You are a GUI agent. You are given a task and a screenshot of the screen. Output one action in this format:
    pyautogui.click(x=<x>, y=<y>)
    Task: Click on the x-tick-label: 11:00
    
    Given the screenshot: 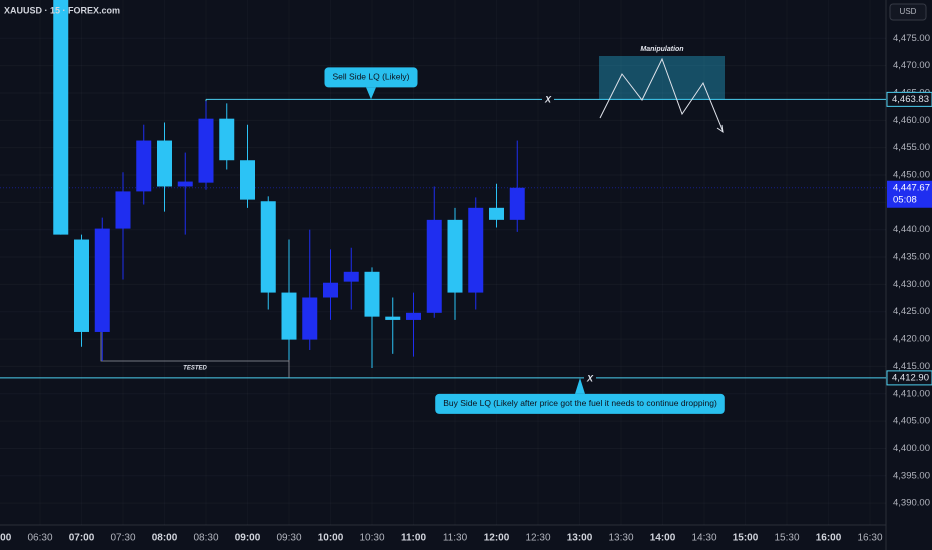 What is the action you would take?
    pyautogui.click(x=413, y=538)
    